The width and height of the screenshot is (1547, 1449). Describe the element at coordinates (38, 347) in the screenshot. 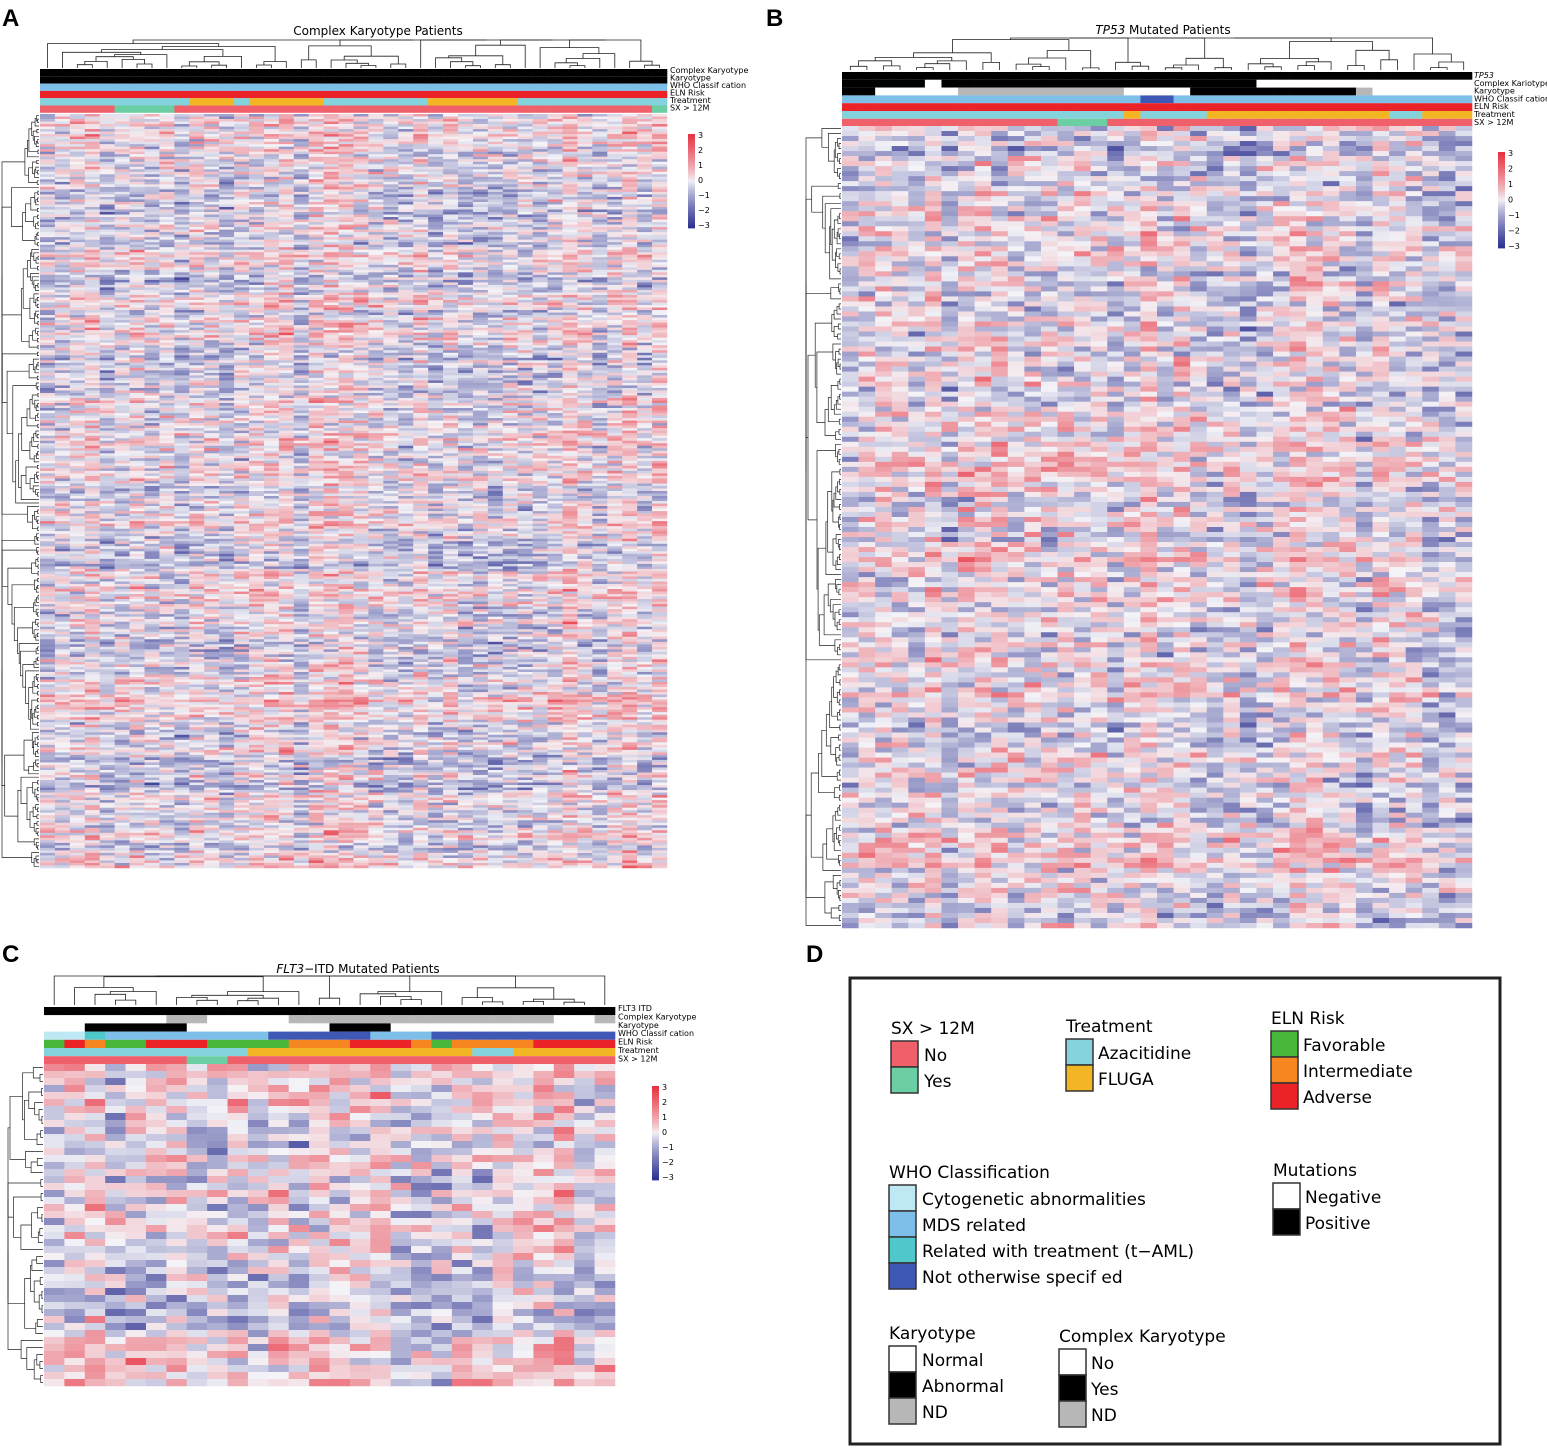

I see `dendrogram-branch` at that location.